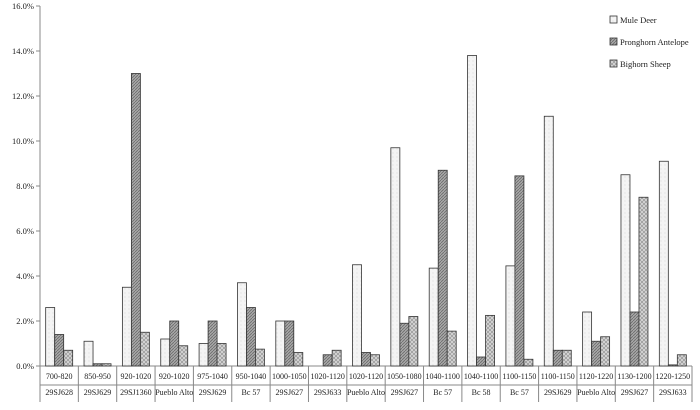 Image resolution: width=700 pixels, height=410 pixels. I want to click on legend-swatch-bighorn-sheep, so click(613, 63).